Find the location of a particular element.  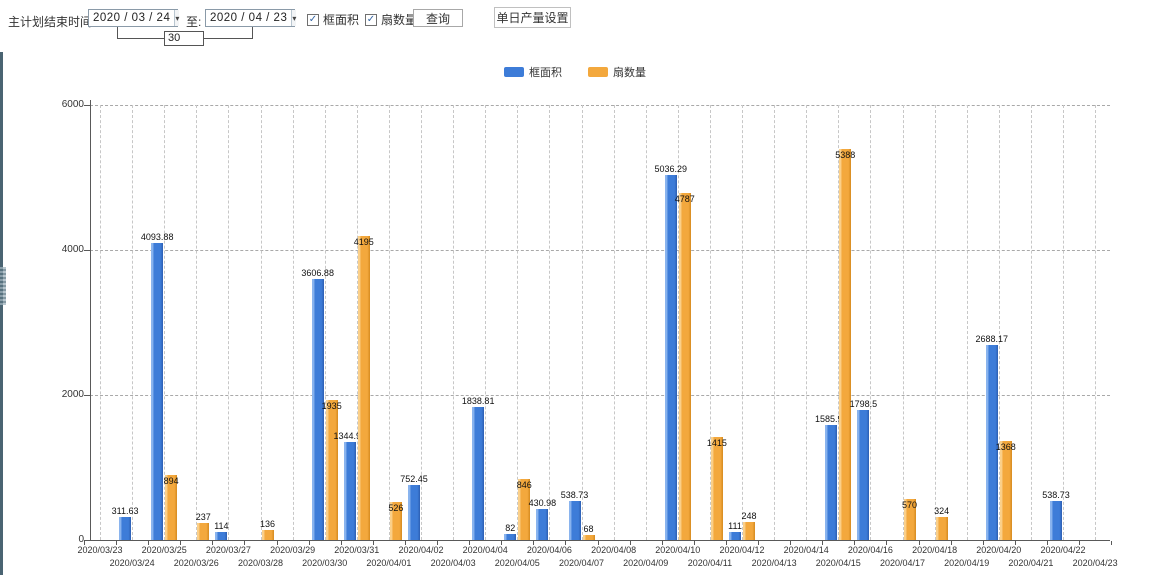

sash-count-checkbox: ✓ 扇数量 is located at coordinates (391, 19).